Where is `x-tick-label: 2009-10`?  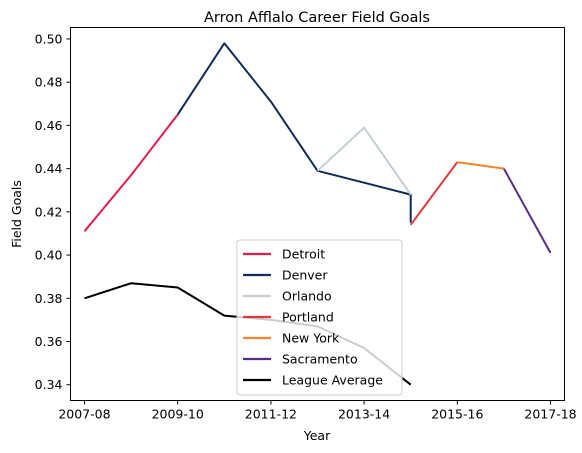
x-tick-label: 2009-10 is located at coordinates (178, 414).